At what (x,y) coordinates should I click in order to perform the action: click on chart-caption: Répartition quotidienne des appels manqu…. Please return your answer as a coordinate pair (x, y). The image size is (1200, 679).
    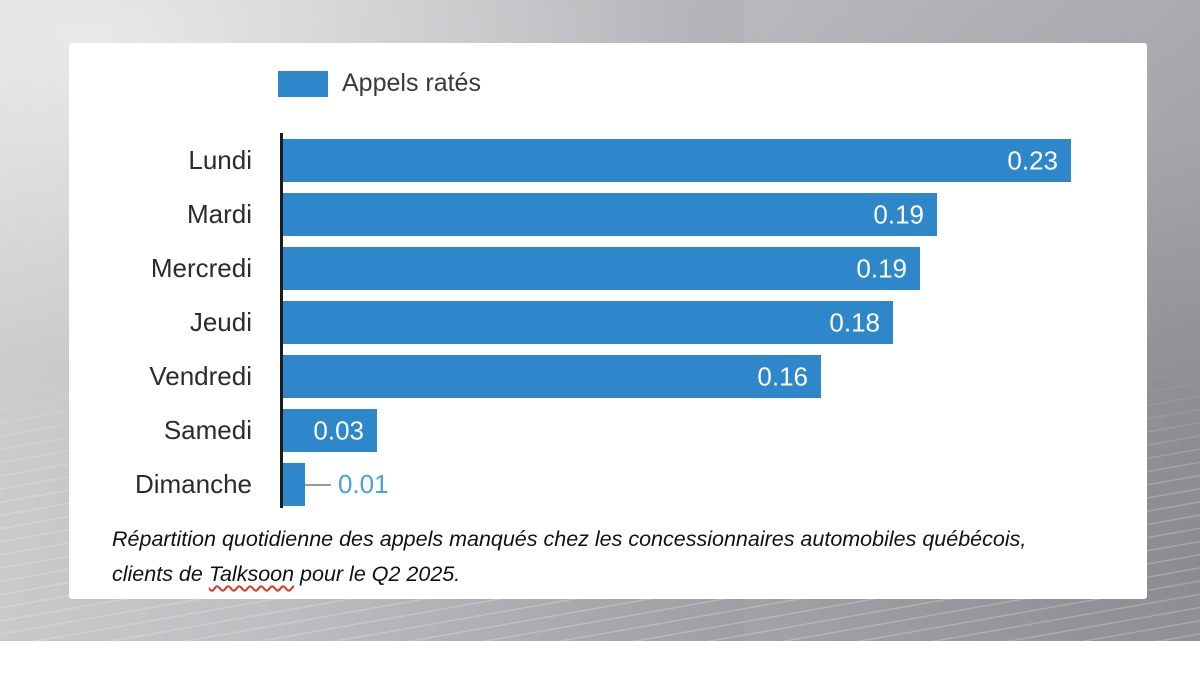
    Looking at the image, I should click on (569, 557).